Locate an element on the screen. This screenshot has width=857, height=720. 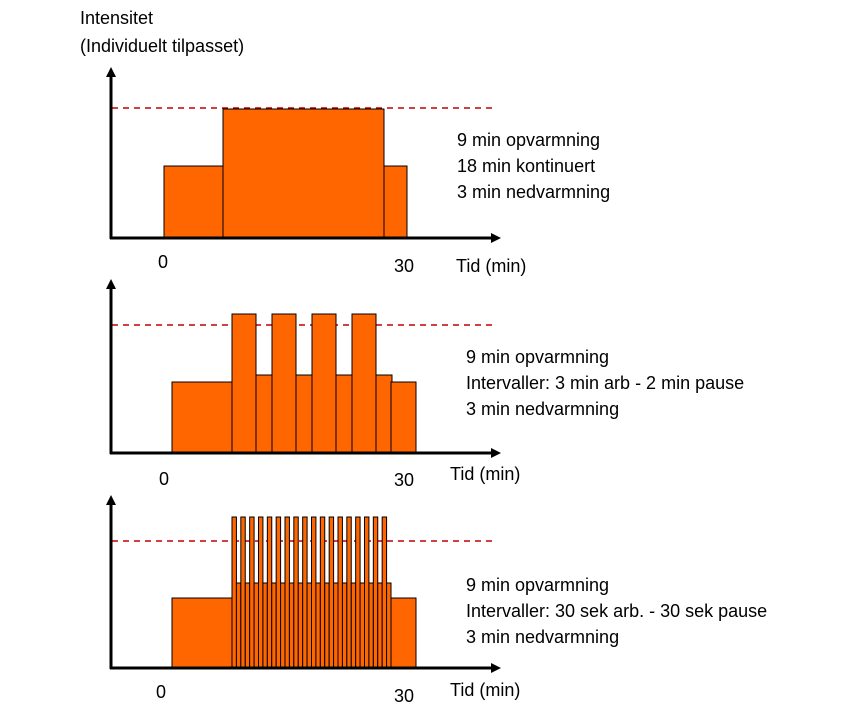
description-2-line-2: Intervaller: 3 min arb - 2 min pause is located at coordinates (605, 383).